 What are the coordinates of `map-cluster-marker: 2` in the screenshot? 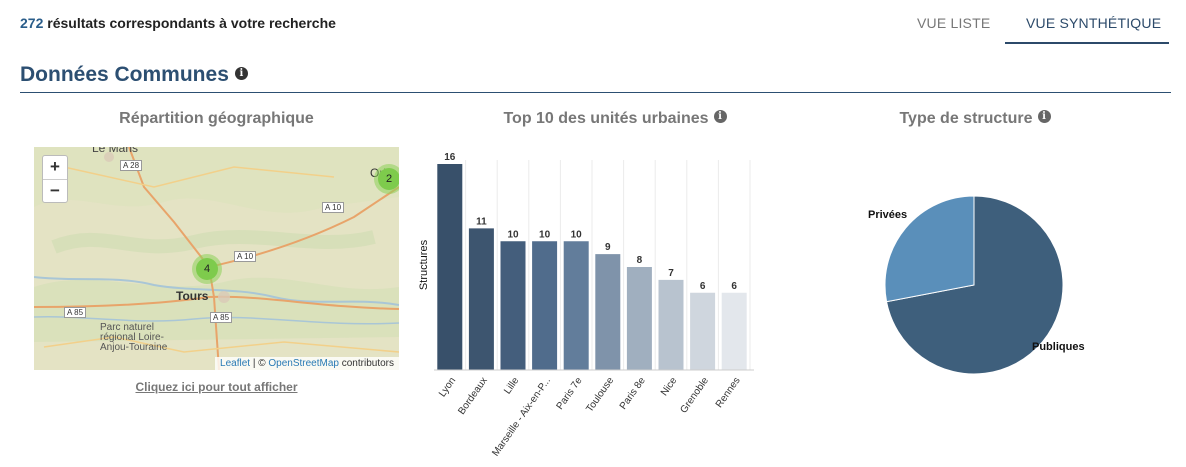 It's located at (386, 179).